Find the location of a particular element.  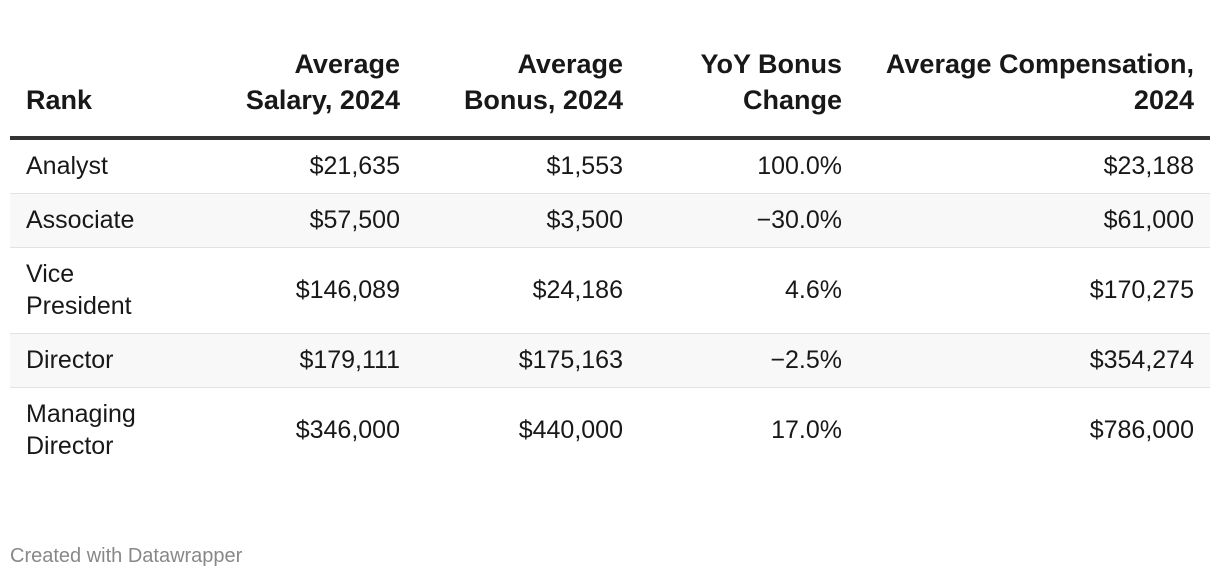

cell-rank: Managing Director is located at coordinates (81, 430).